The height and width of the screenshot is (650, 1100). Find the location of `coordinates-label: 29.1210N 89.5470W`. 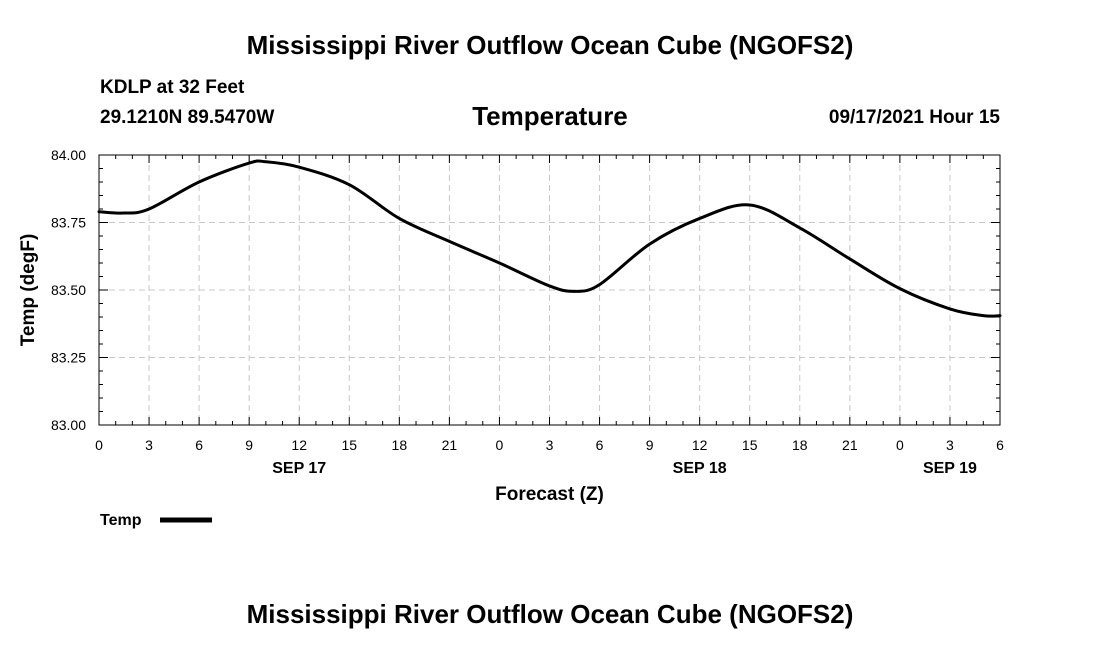

coordinates-label: 29.1210N 89.5470W is located at coordinates (187, 117).